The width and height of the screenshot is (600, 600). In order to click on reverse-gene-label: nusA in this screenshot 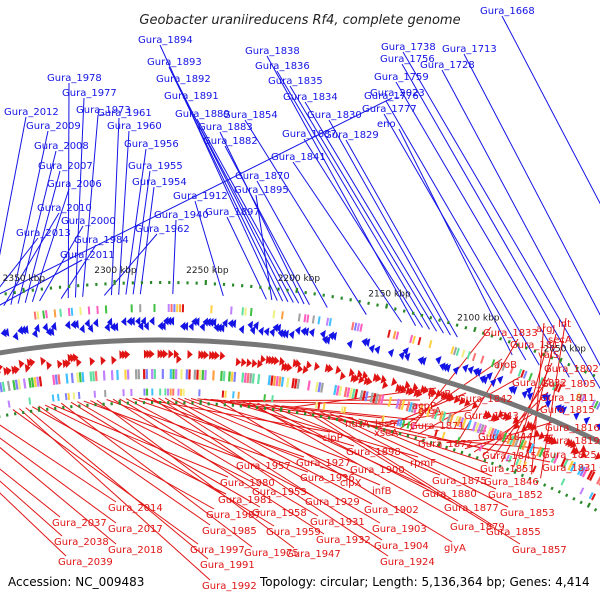, I will do `click(357, 424)`.